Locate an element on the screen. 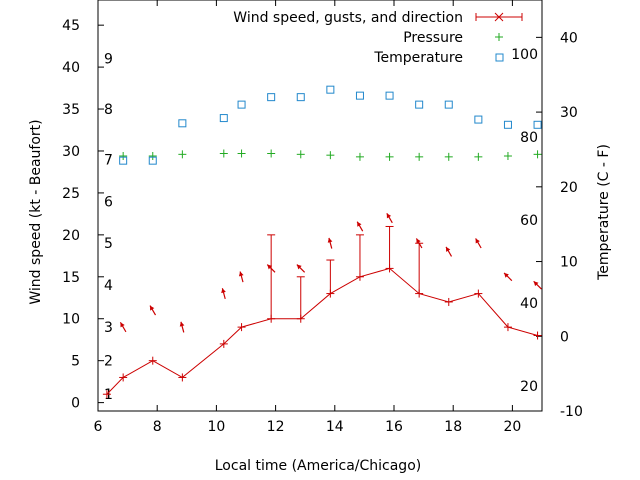 The image size is (640, 480). y2-axis-label: Temperature (C - F) is located at coordinates (604, 212).